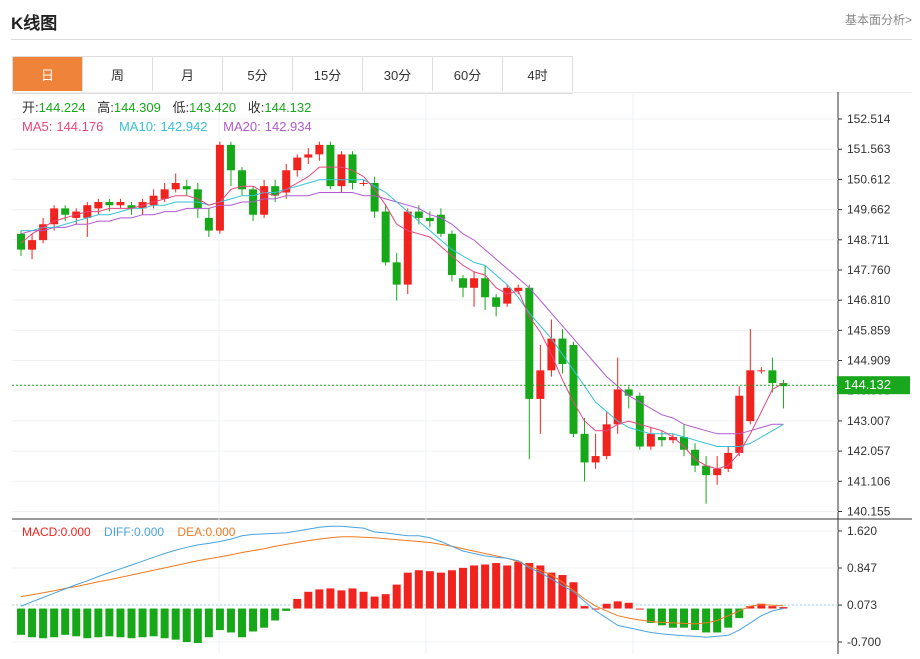 The image size is (920, 659). Describe the element at coordinates (167, 126) in the screenshot. I see `svg-text:MA5:144.176 MA10:142.942: MA5: 144.176 MA10: 142.942 MA20: 142.934` at that location.